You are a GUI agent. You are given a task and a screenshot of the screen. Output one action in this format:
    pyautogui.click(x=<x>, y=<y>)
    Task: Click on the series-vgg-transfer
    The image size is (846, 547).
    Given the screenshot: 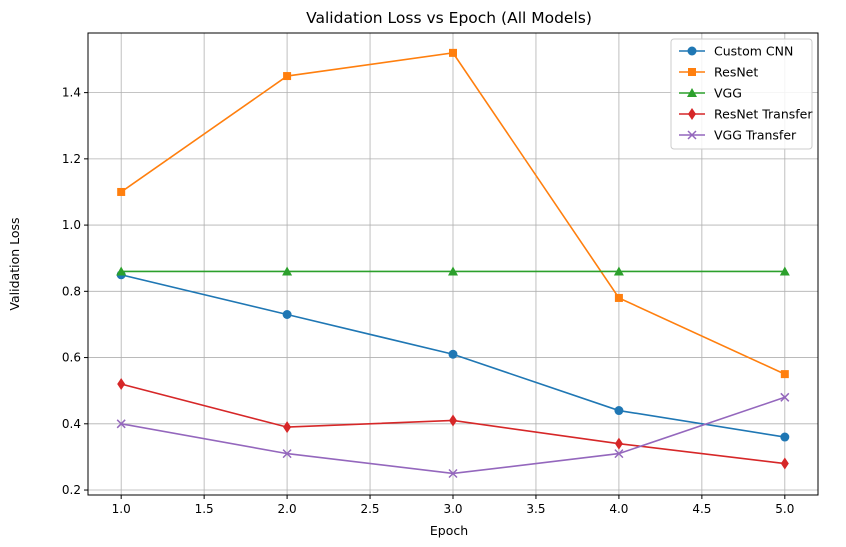 What is the action you would take?
    pyautogui.click(x=453, y=435)
    